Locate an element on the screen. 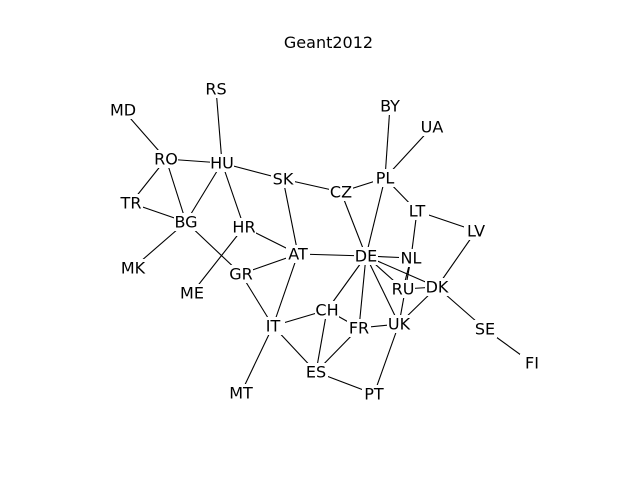 The height and width of the screenshot is (480, 640). edge-pl-de is located at coordinates (375, 217).